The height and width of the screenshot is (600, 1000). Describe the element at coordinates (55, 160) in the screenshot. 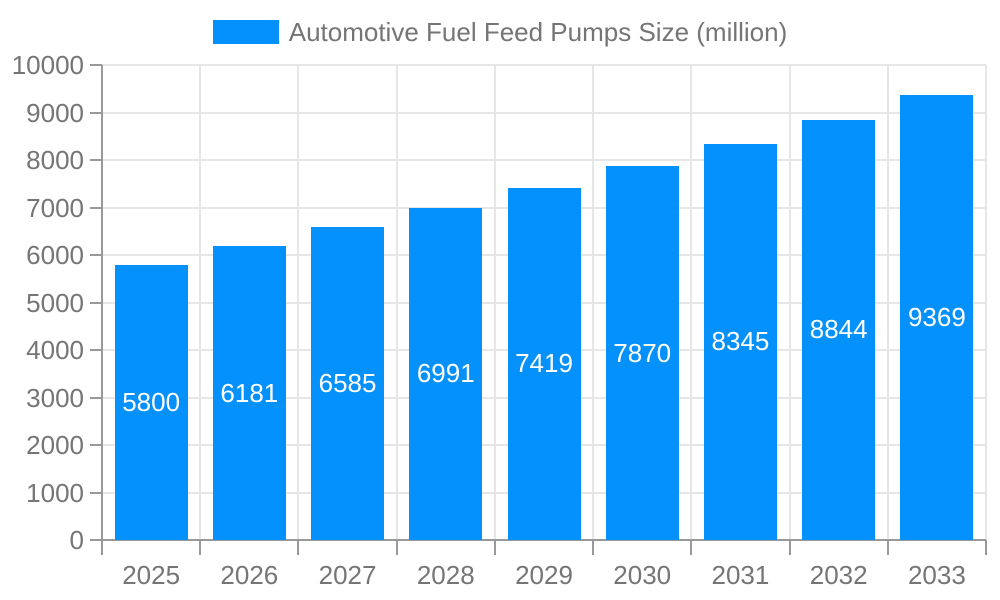

I see `y-axis-label: 8000` at that location.